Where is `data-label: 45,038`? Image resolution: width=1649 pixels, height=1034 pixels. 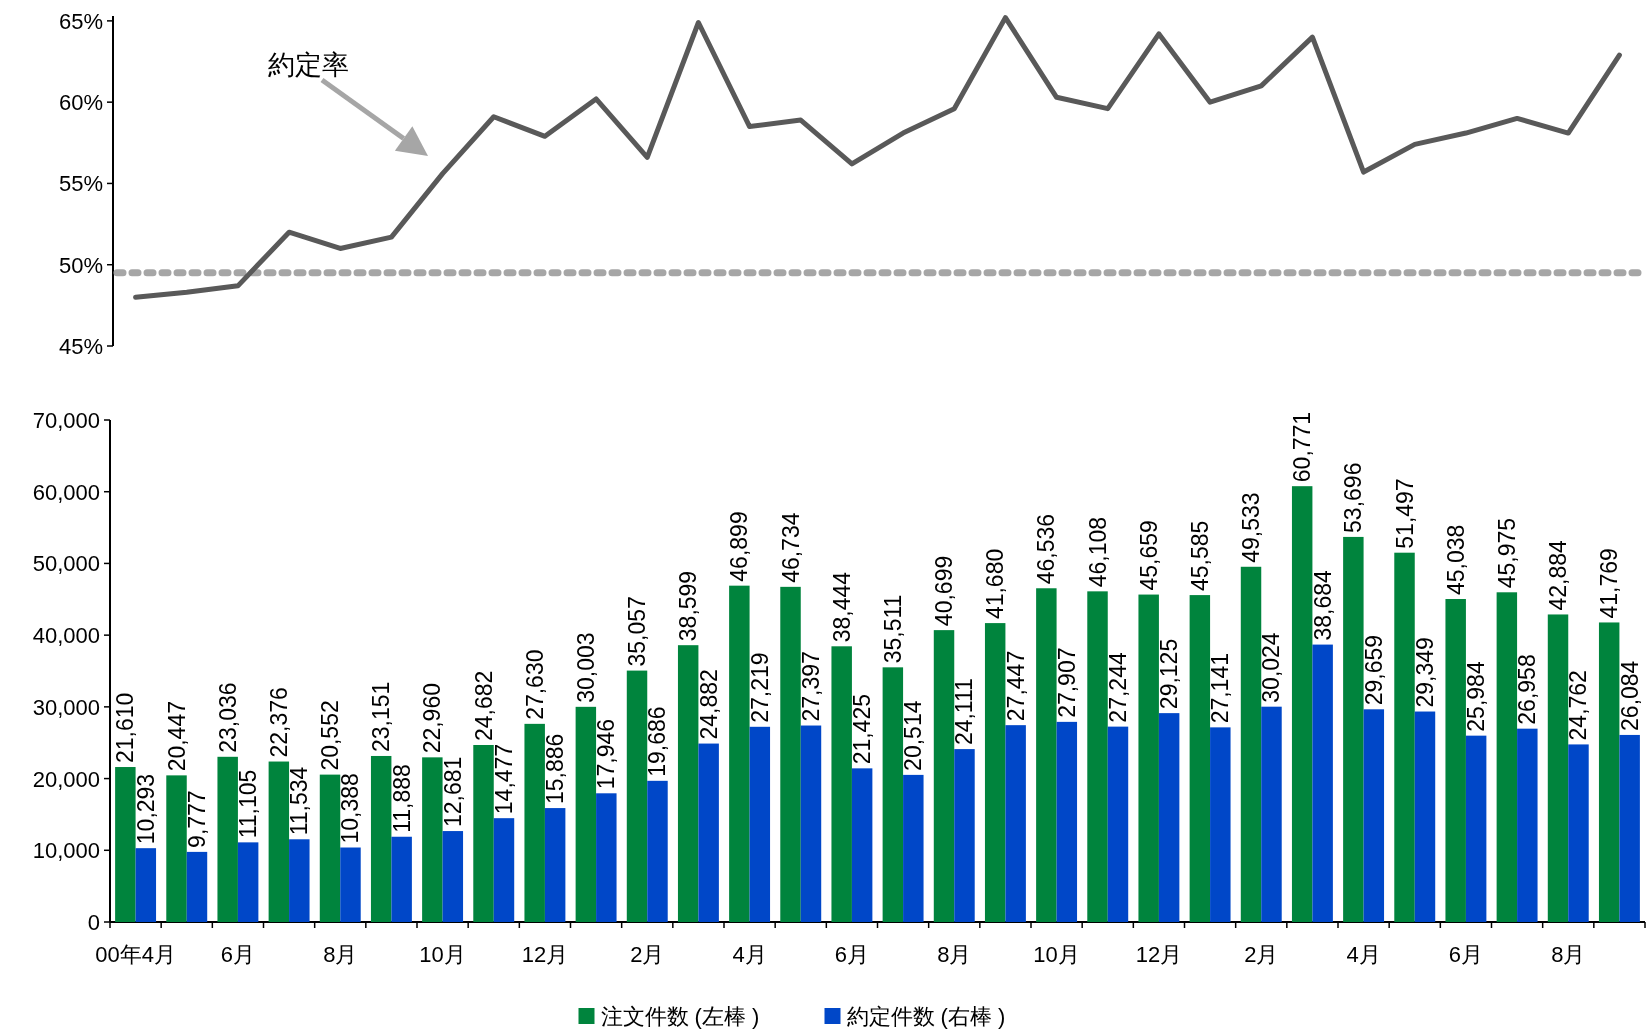
data-label: 45,038 is located at coordinates (1455, 560).